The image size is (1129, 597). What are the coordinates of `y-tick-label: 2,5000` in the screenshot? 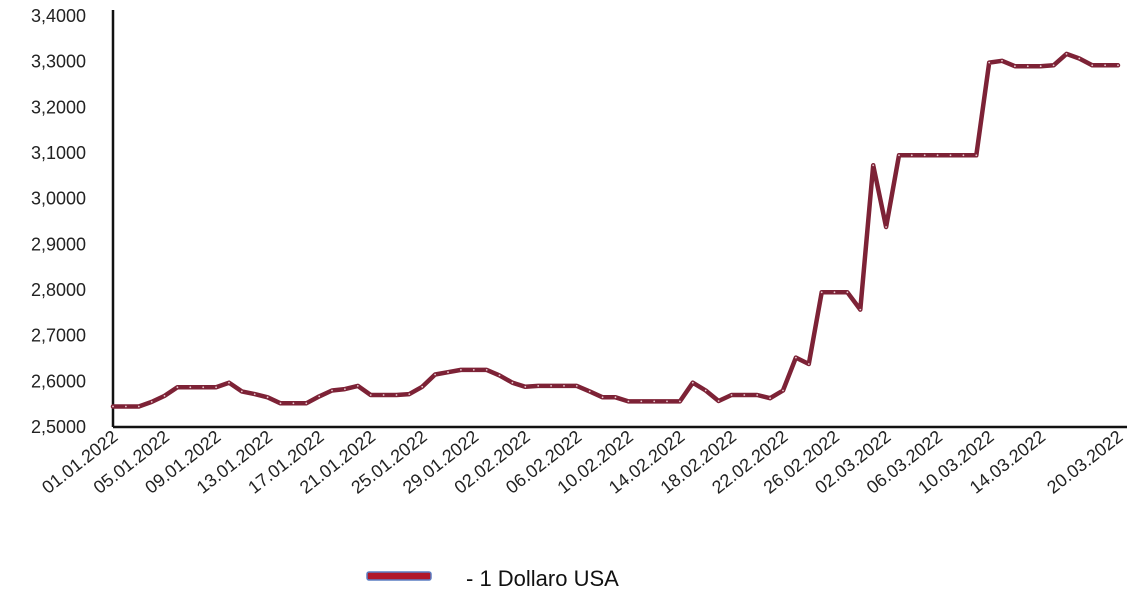 It's located at (58, 427).